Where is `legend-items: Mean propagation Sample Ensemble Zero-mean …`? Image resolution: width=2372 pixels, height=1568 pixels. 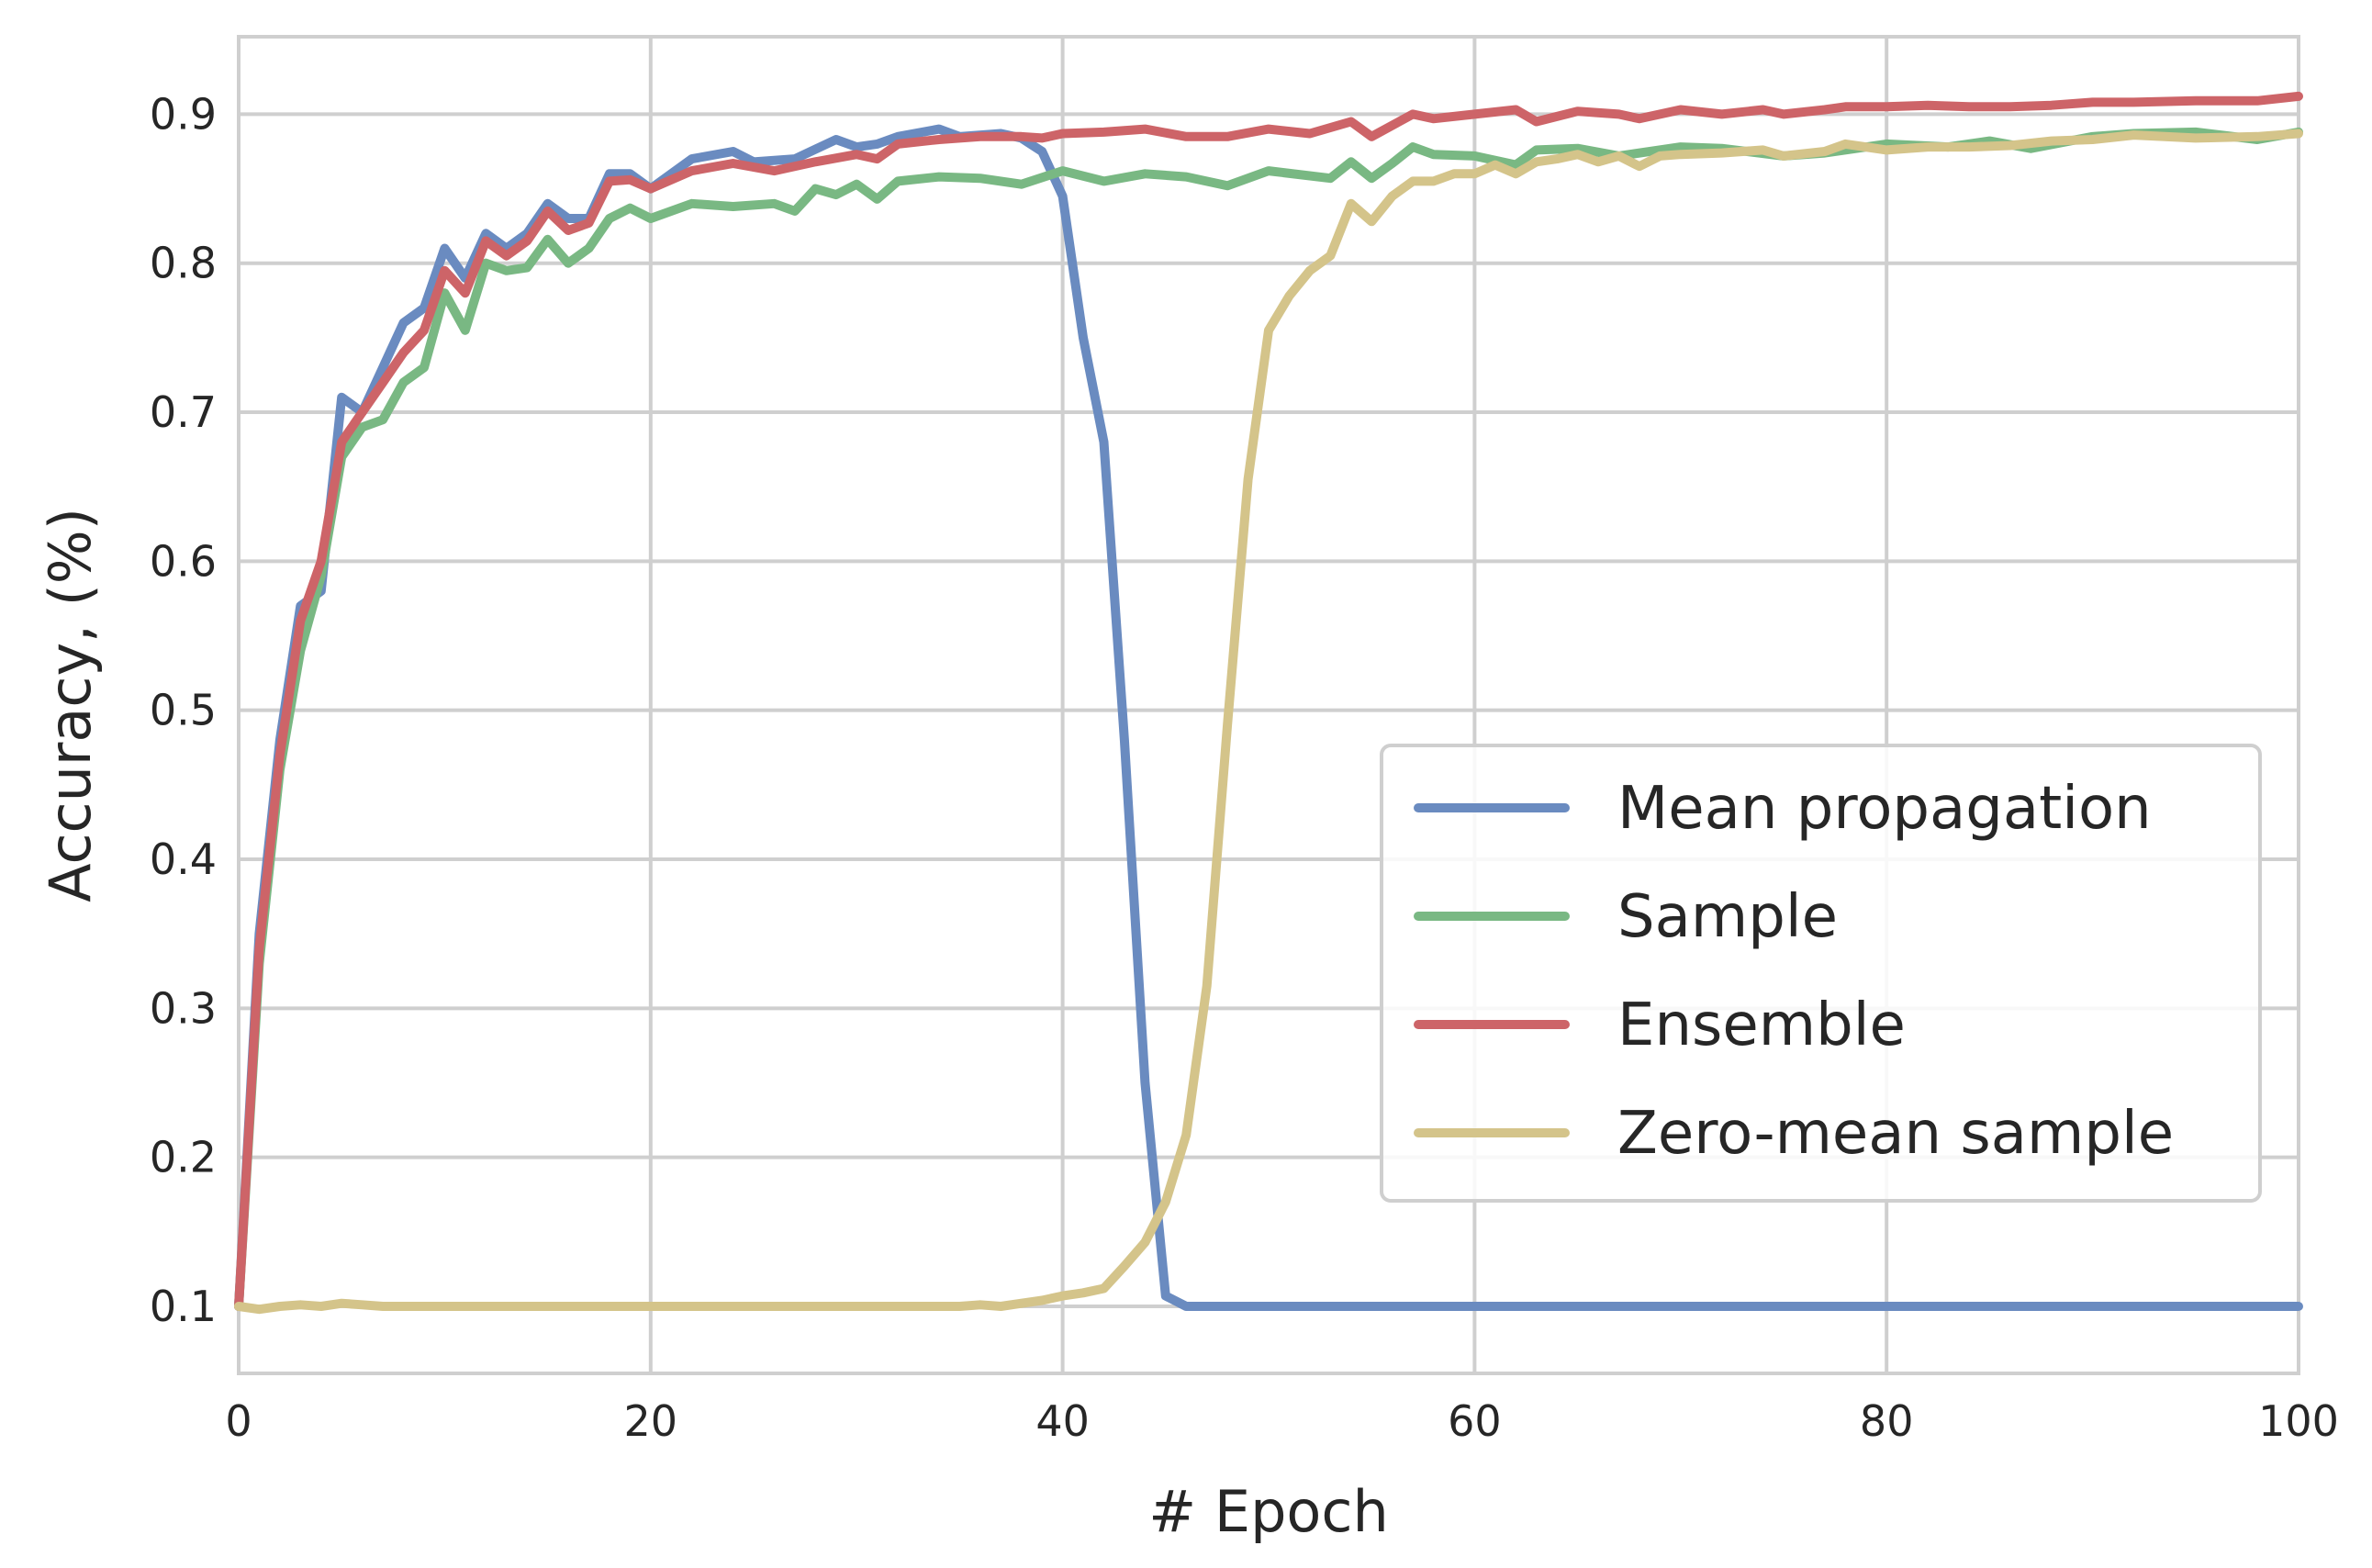
legend-items: Mean propagation Sample Ensemble Zero-mean … is located at coordinates (1794, 971).